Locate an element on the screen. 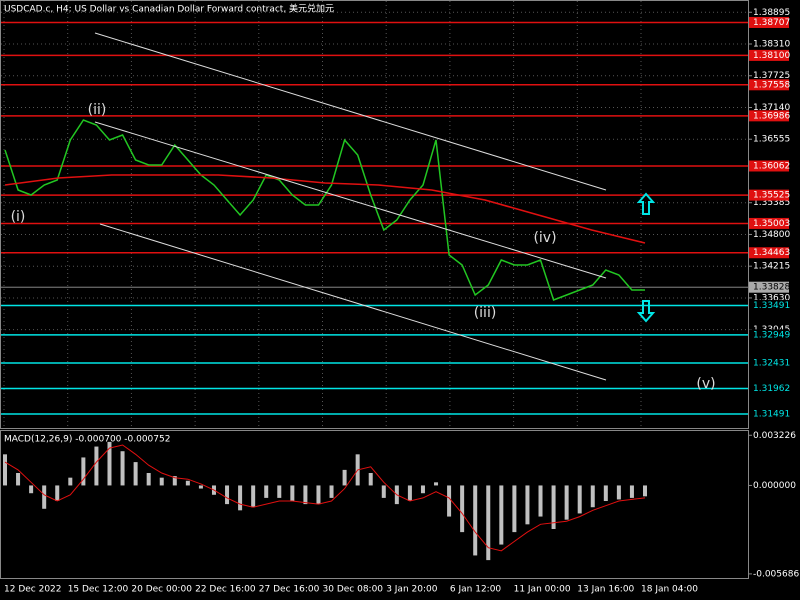  y-tick-label: 1.33630 is located at coordinates (771, 298).